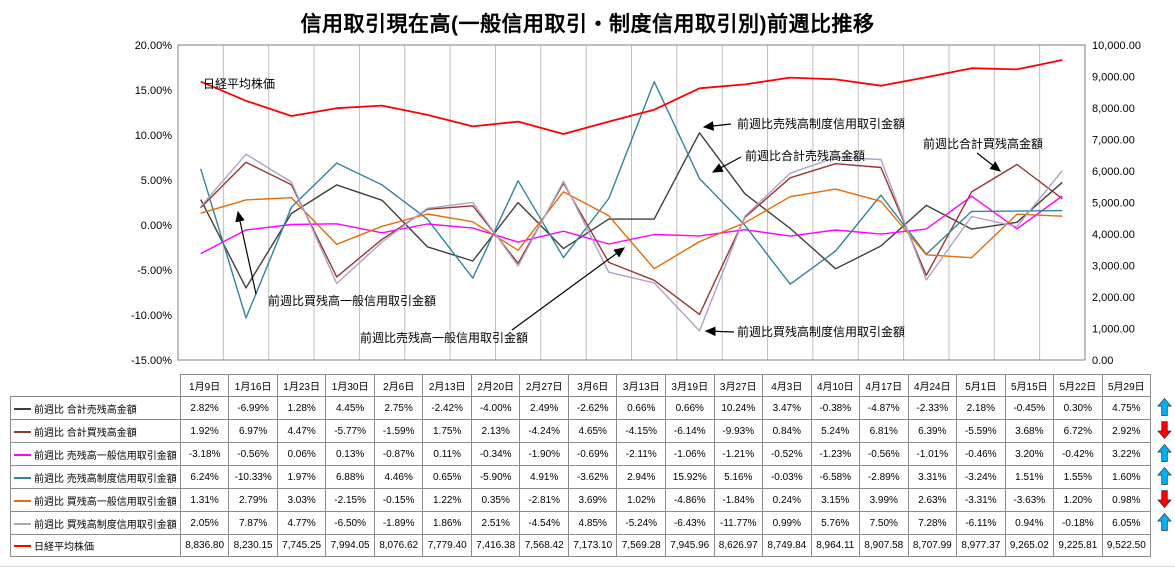  Describe the element at coordinates (981, 385) in the screenshot. I see `date-header-cell: 5月1日` at that location.